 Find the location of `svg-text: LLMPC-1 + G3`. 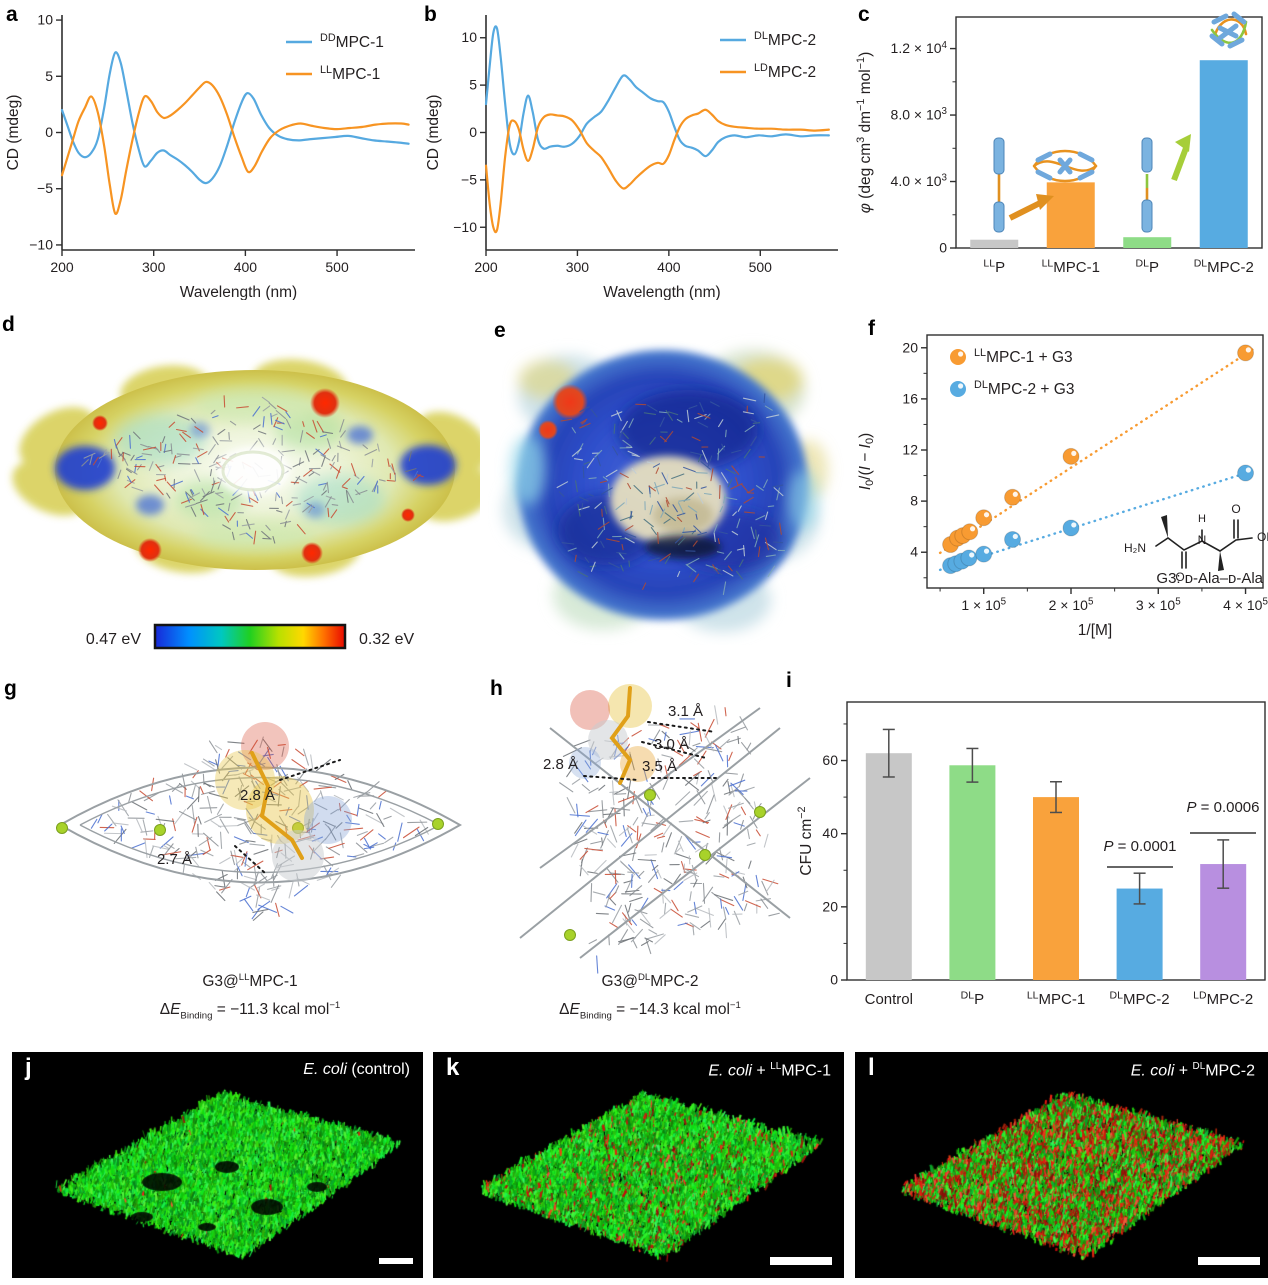

svg-text: LLMPC-1 + G3 is located at coordinates (1023, 356).